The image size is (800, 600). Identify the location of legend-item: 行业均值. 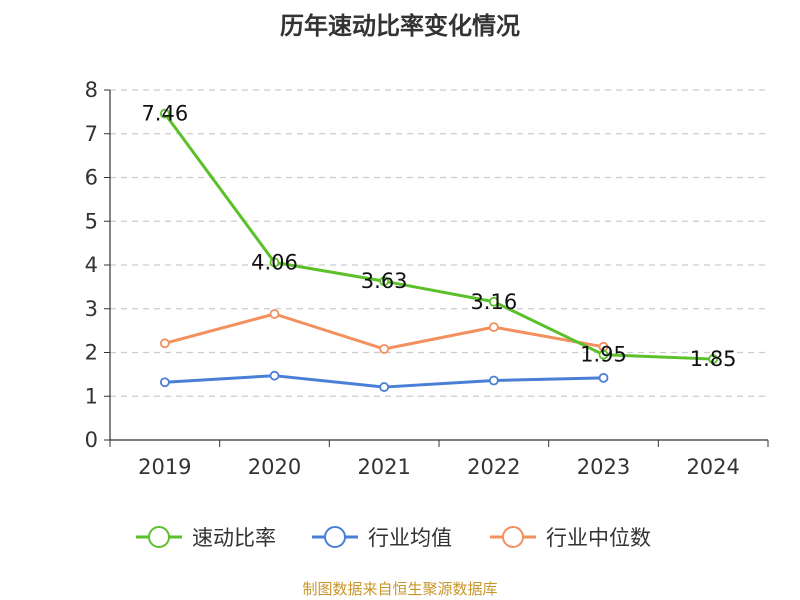
(382, 538).